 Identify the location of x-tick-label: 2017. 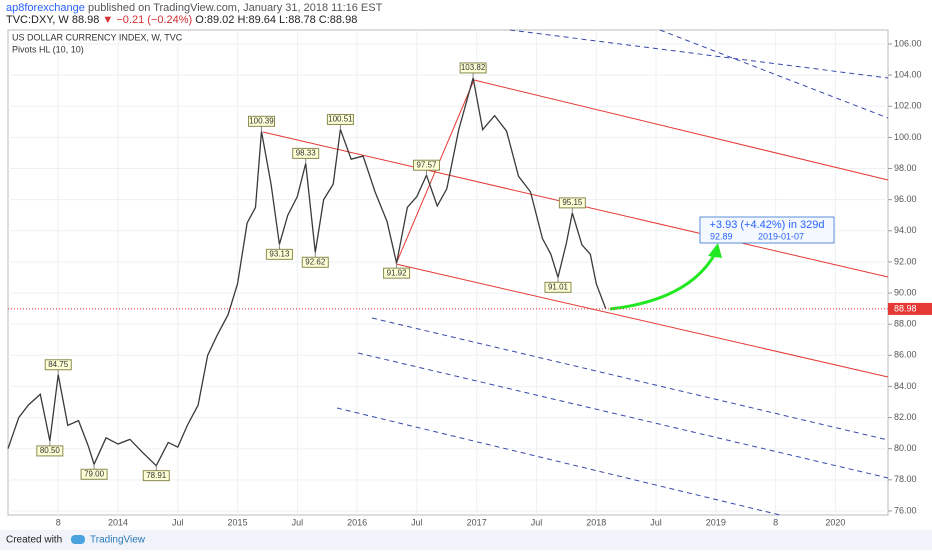
(477, 522).